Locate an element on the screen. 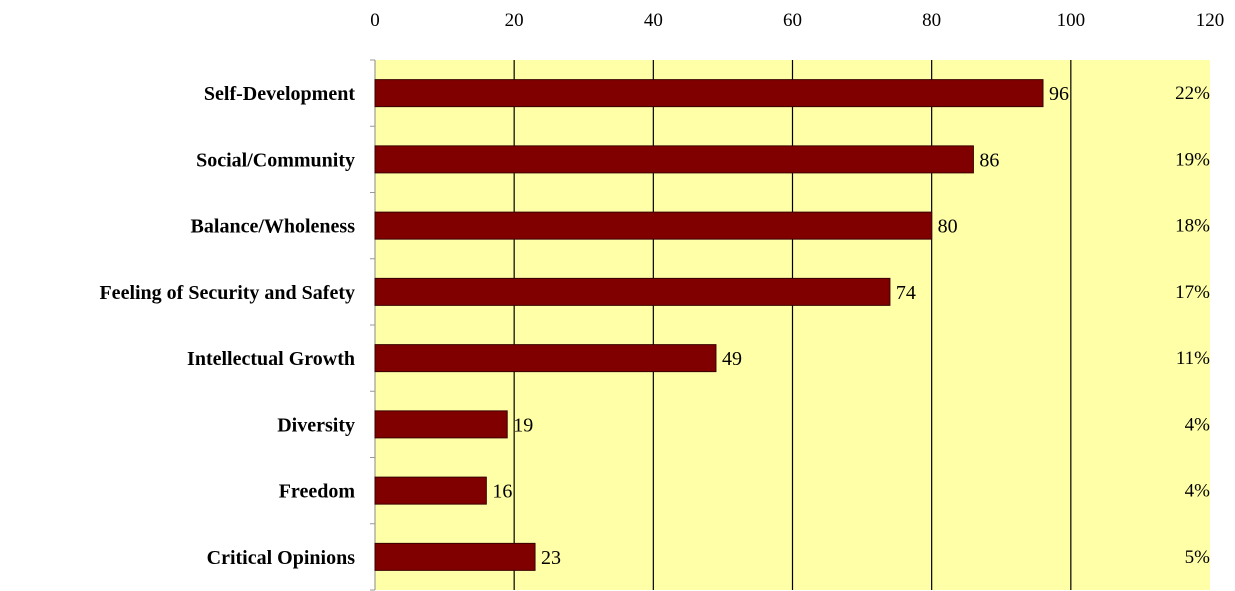 The image size is (1235, 591). percent-label: 5% is located at coordinates (1198, 557).